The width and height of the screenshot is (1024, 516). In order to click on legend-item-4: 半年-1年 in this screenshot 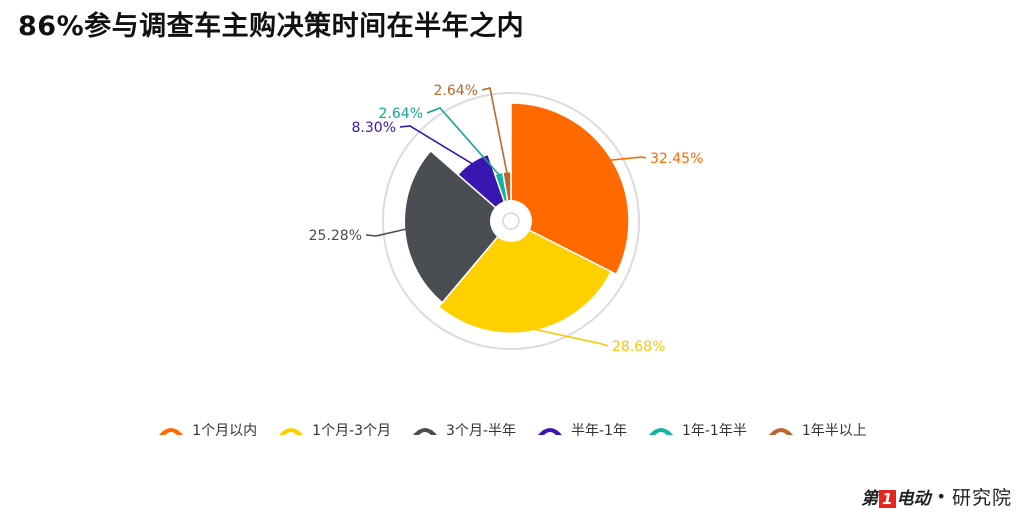, I will do `click(581, 430)`.